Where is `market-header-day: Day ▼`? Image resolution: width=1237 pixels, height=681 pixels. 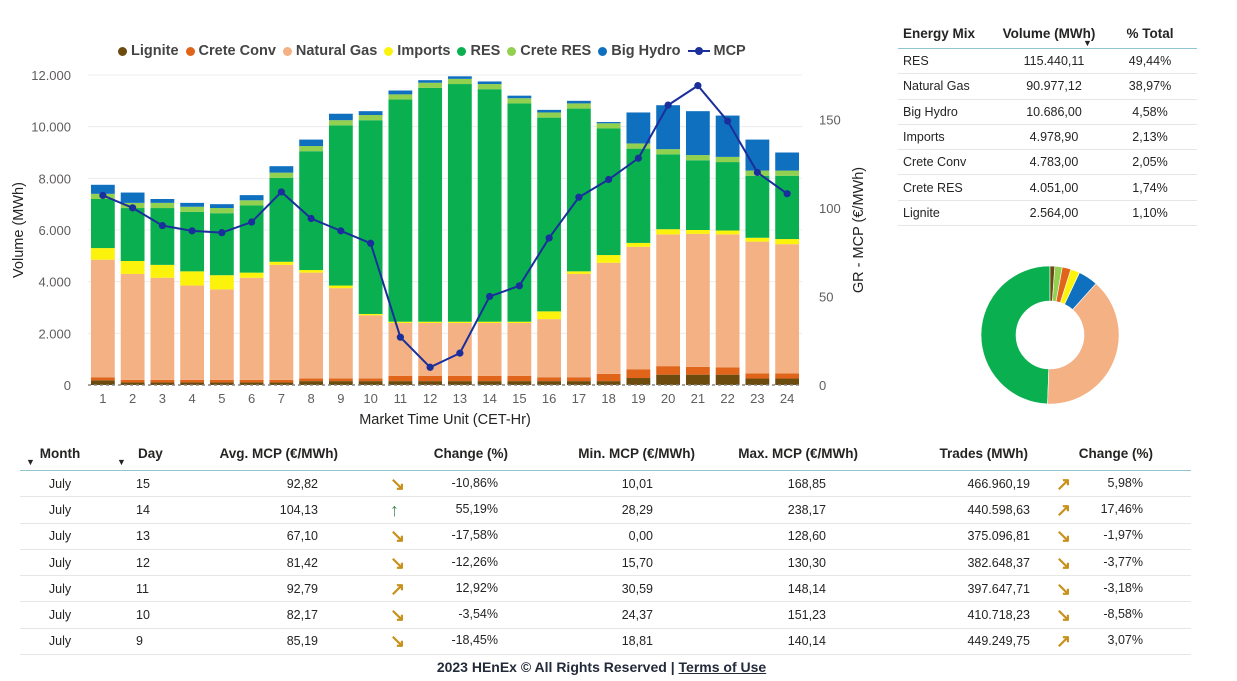 market-header-day: Day ▼ is located at coordinates (145, 453).